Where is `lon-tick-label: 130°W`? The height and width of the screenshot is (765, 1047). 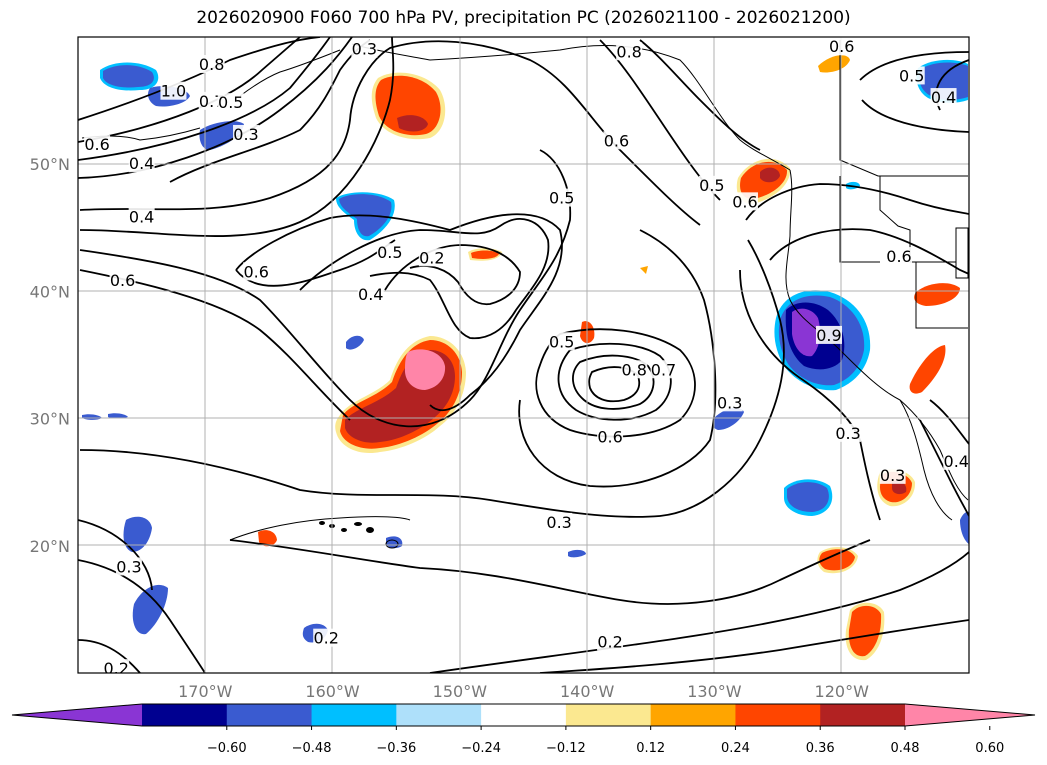
lon-tick-label: 130°W is located at coordinates (714, 691).